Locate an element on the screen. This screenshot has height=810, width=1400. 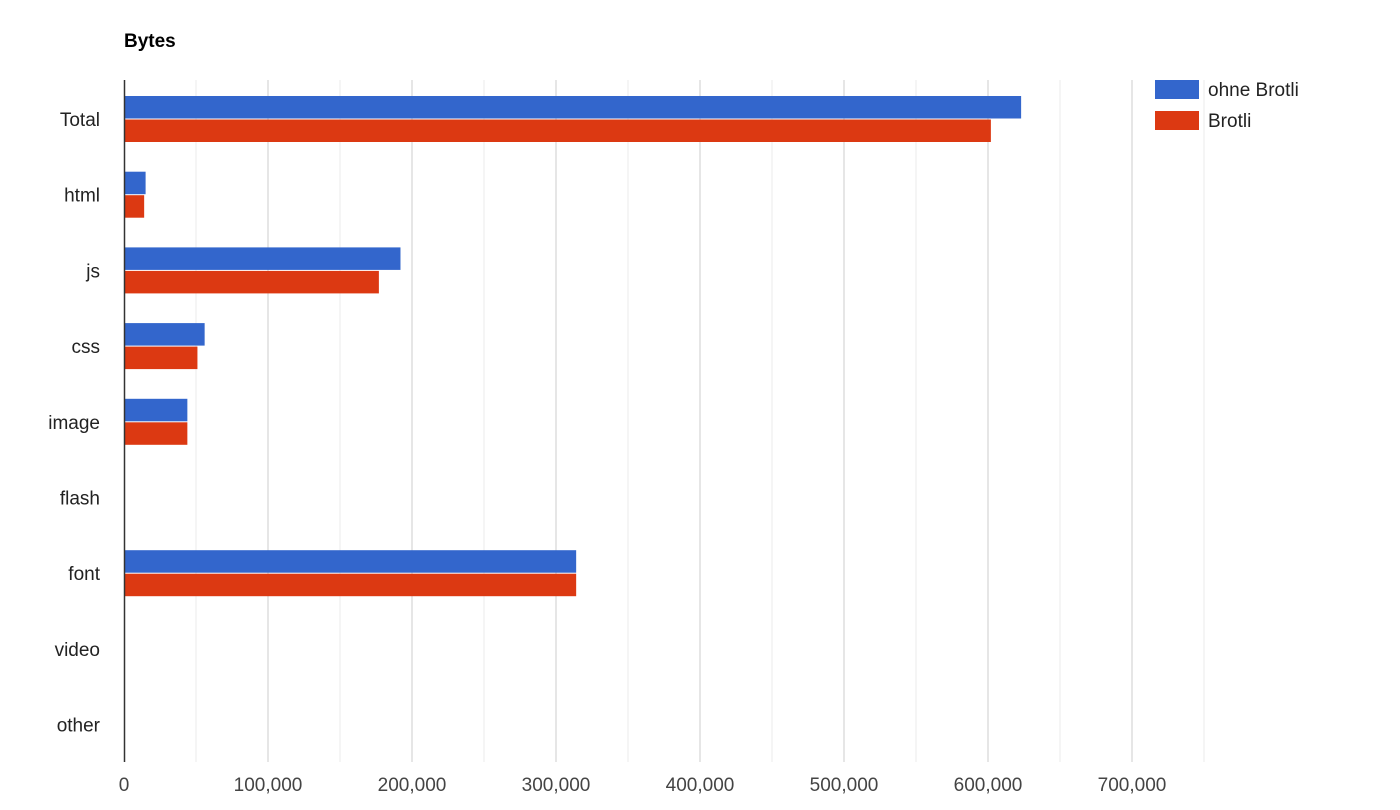
x-tick-label: 200,000 is located at coordinates (412, 785).